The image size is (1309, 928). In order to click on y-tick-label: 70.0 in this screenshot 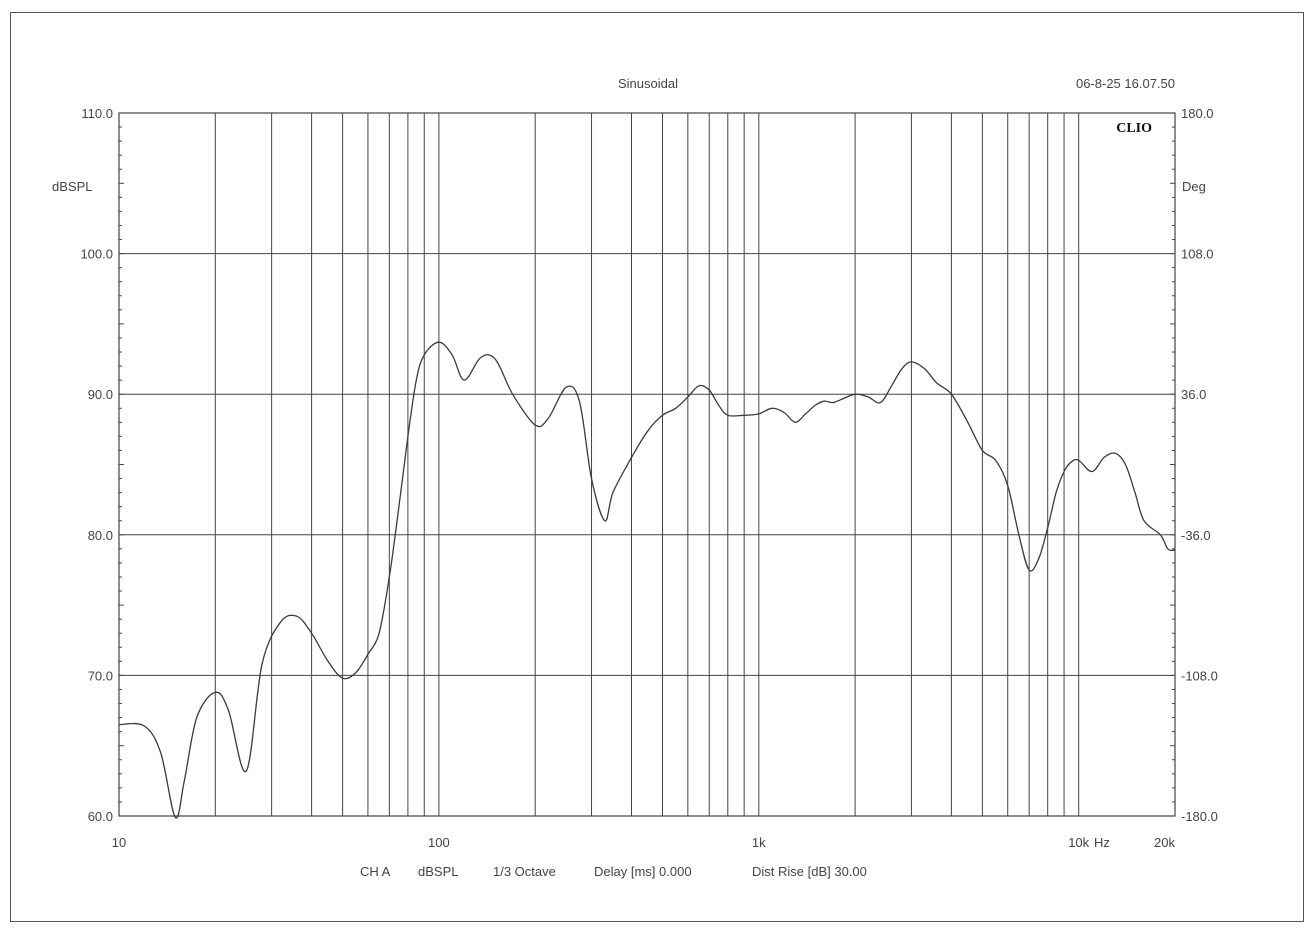, I will do `click(100, 675)`.